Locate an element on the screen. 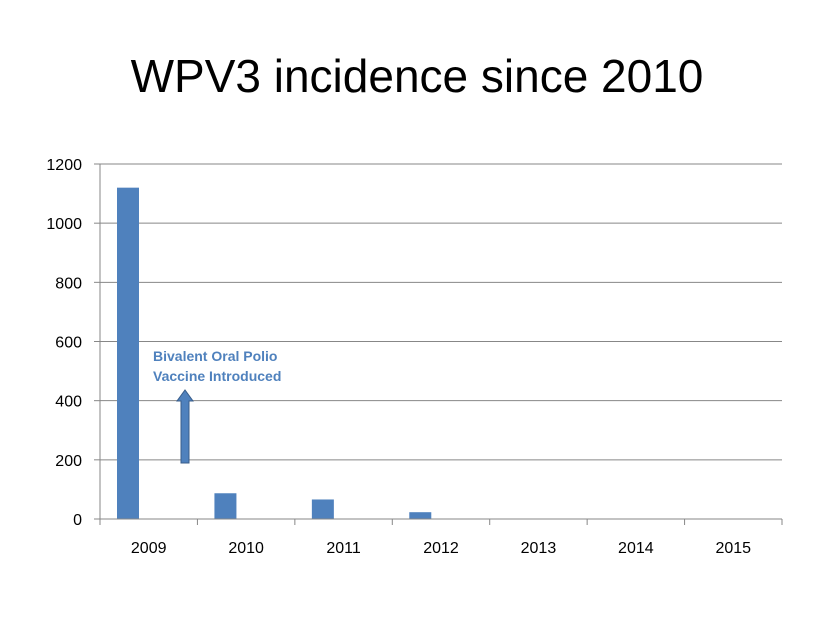 This screenshot has height=634, width=834. x-axis-ticks: 2009 2010 2011 2012 2013 2014 2015 is located at coordinates (441, 548).